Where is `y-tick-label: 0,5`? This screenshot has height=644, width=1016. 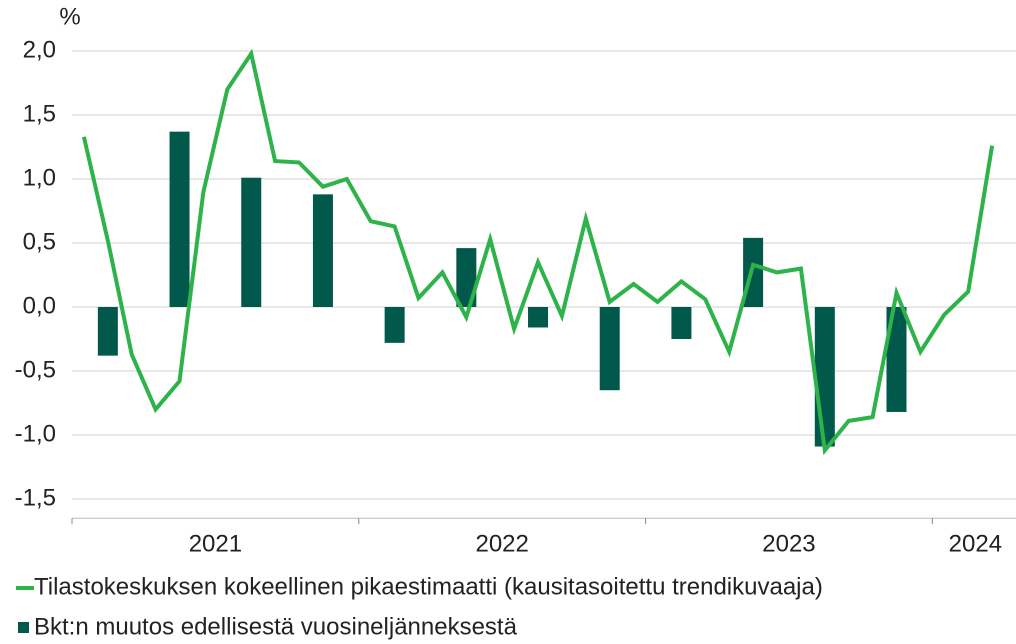 y-tick-label: 0,5 is located at coordinates (39, 241).